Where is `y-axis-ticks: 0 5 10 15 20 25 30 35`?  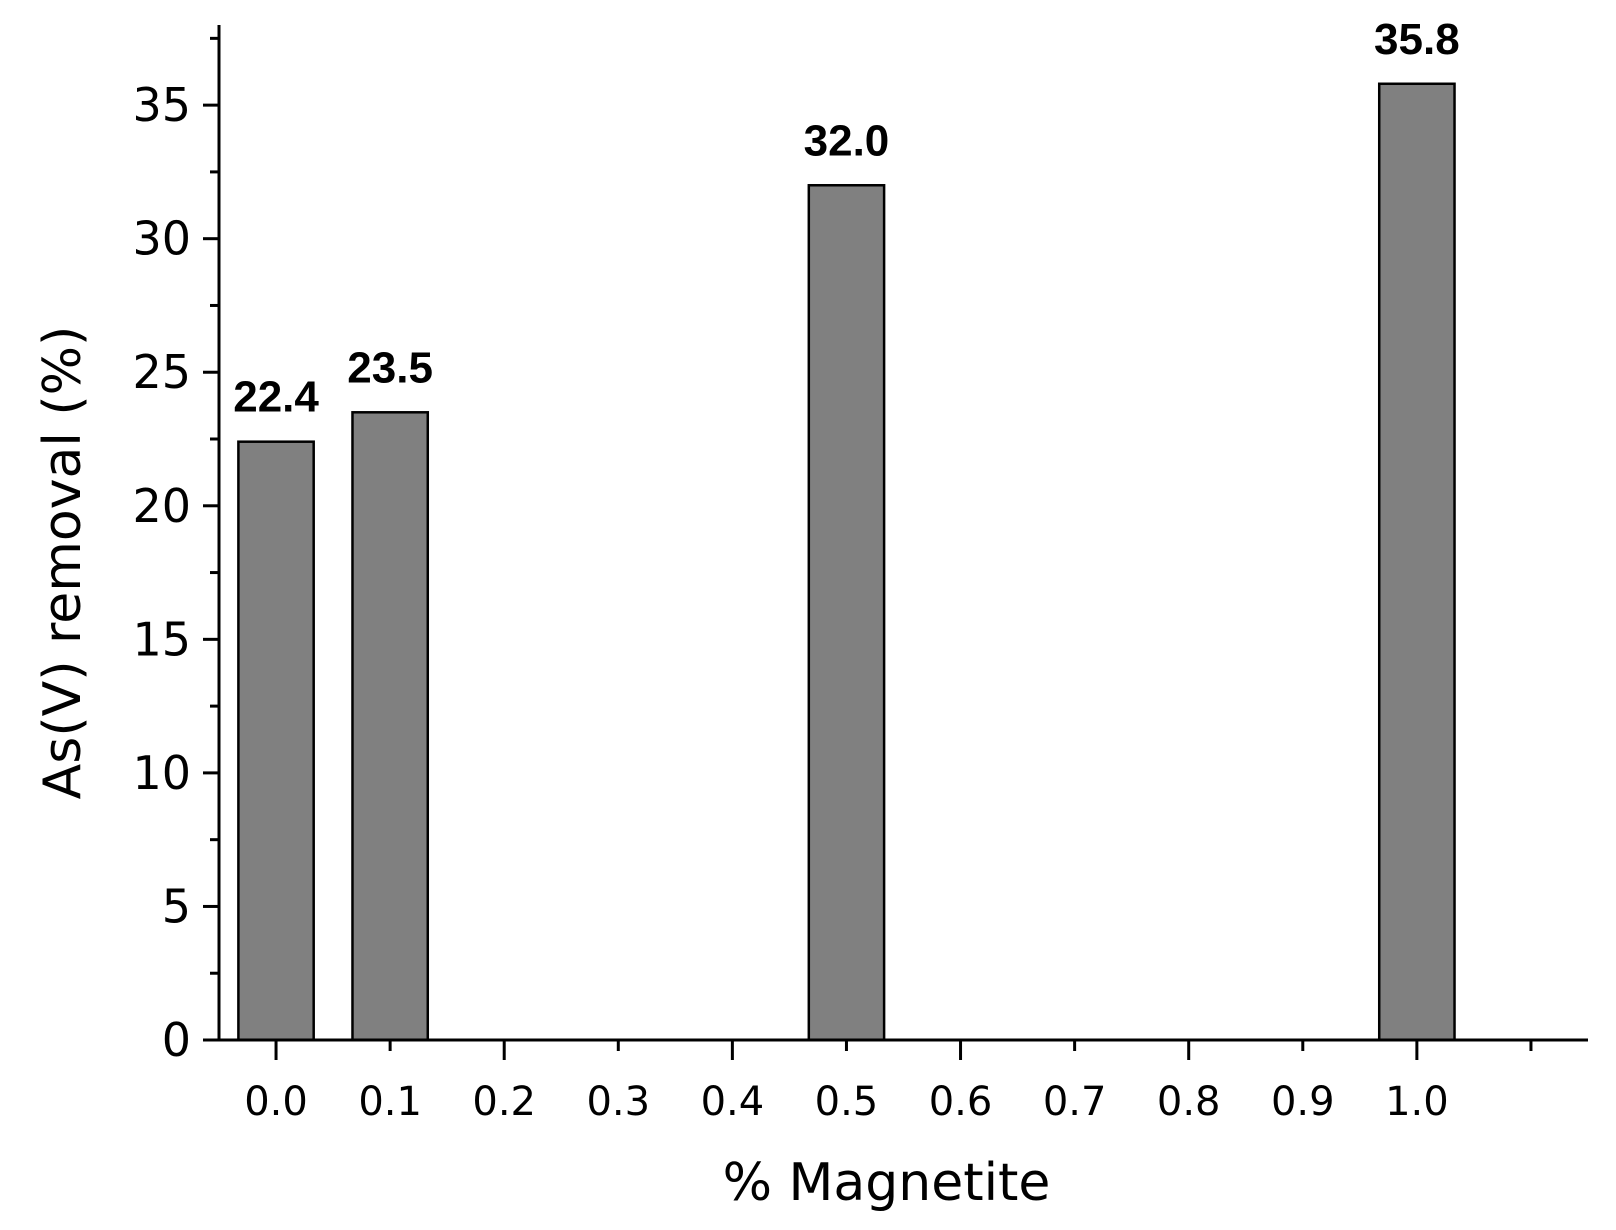 y-axis-ticks: 0 5 10 15 20 25 30 35 is located at coordinates (175, 551).